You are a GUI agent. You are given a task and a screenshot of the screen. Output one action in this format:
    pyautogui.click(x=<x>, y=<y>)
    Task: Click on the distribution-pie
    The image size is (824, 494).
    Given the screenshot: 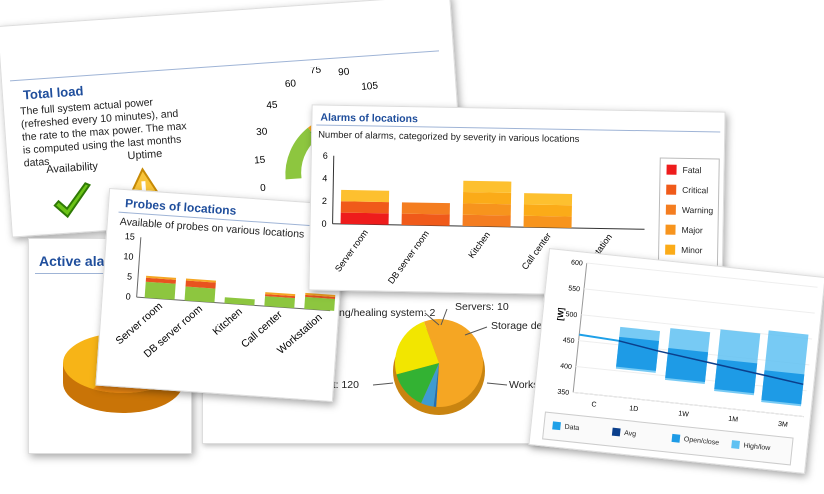 What is the action you would take?
    pyautogui.click(x=439, y=367)
    